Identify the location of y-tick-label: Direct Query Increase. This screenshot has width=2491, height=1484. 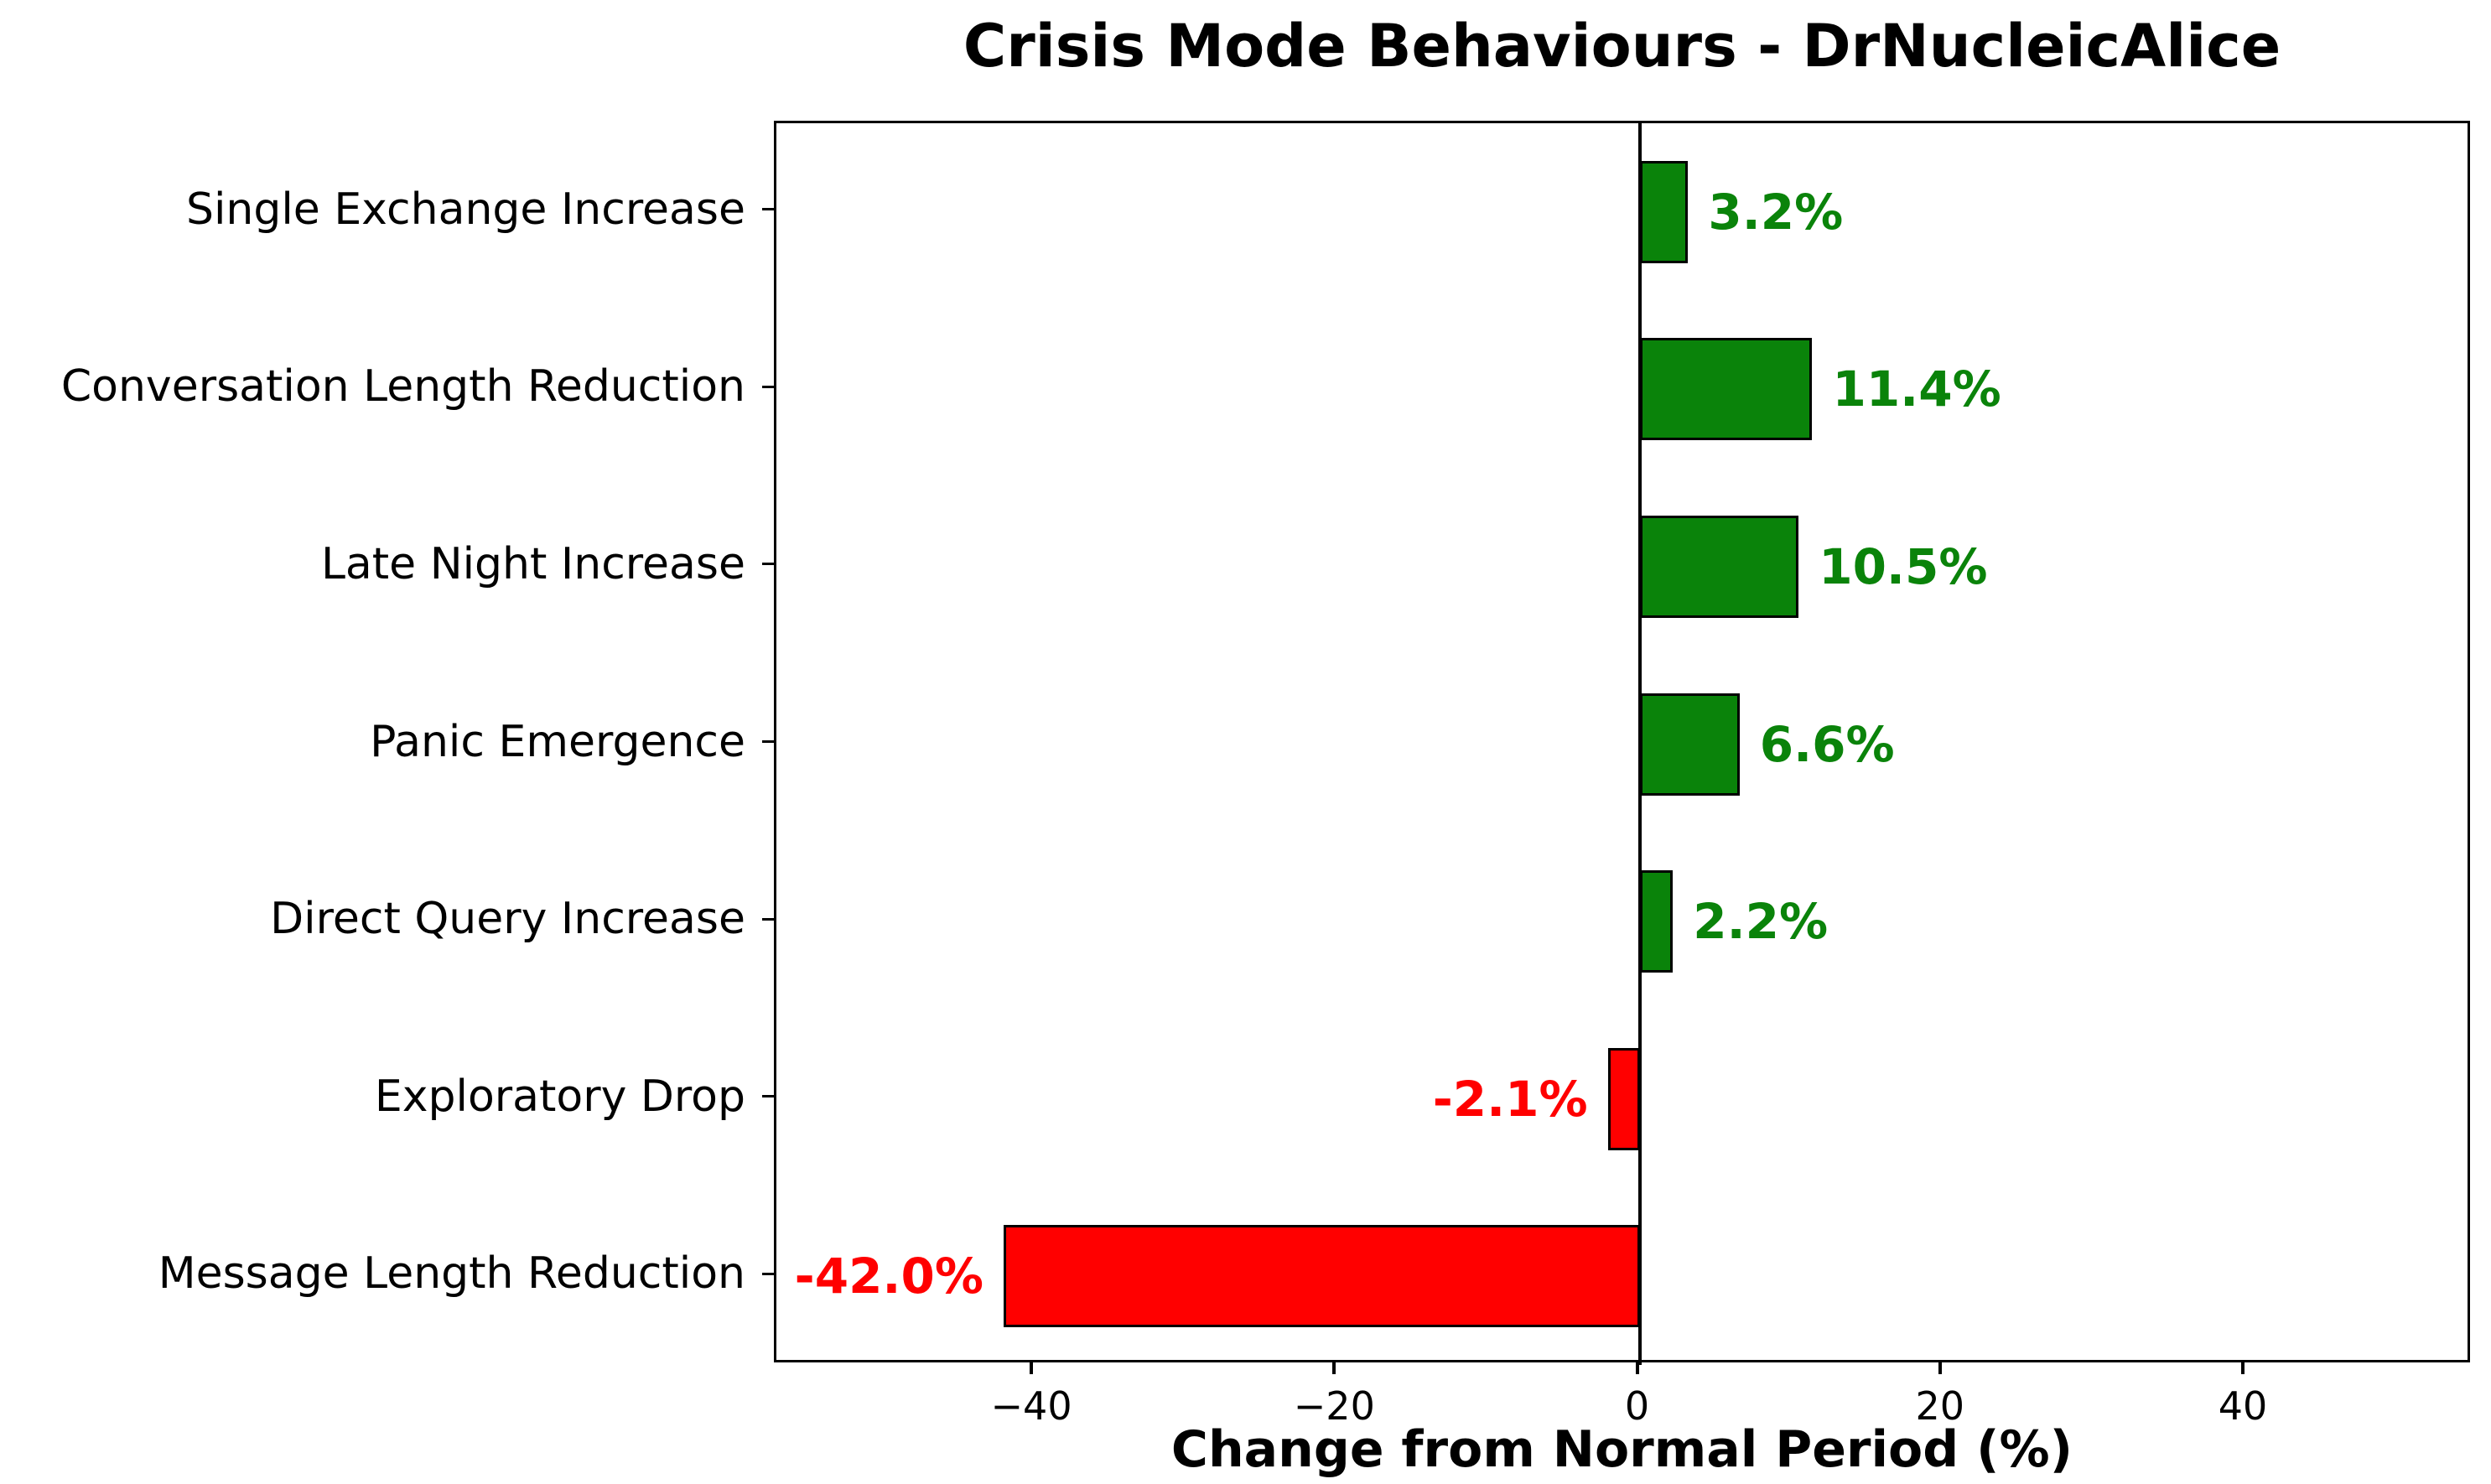
(507, 919).